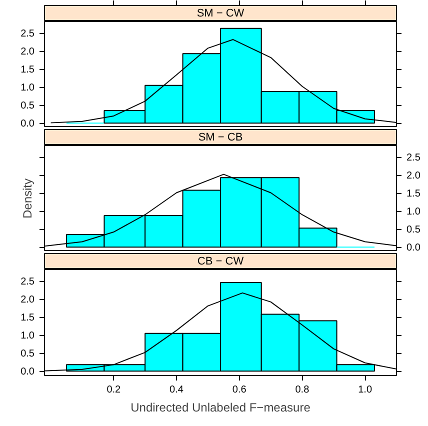 The image size is (428, 426). What do you see at coordinates (220, 262) in the screenshot?
I see `chart-title: CB − CW` at bounding box center [220, 262].